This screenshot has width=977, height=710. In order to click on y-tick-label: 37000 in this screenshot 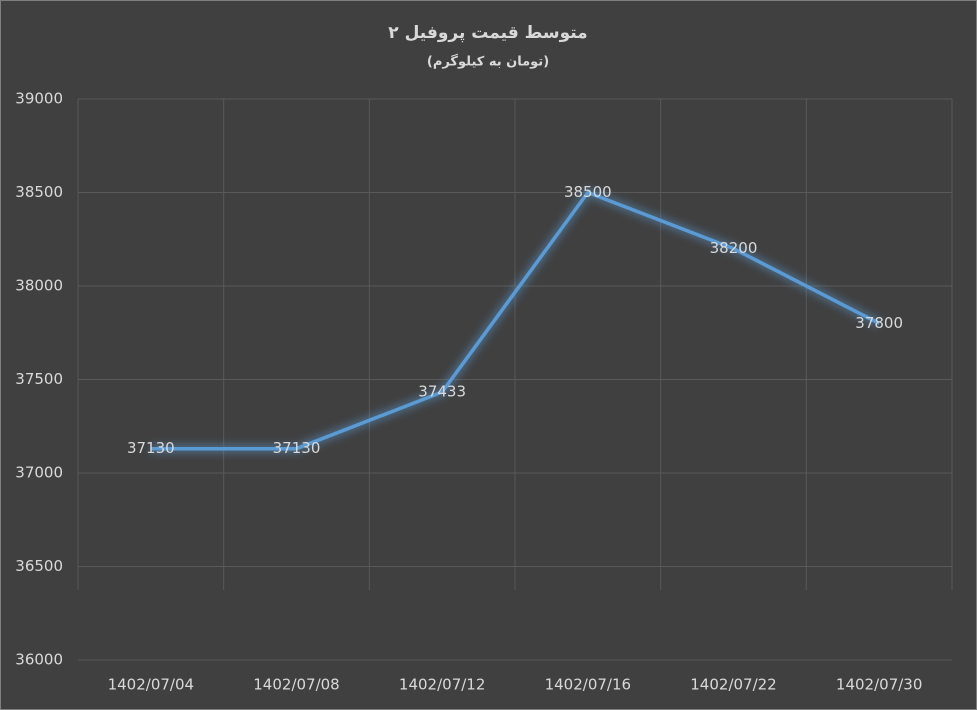, I will do `click(39, 473)`.